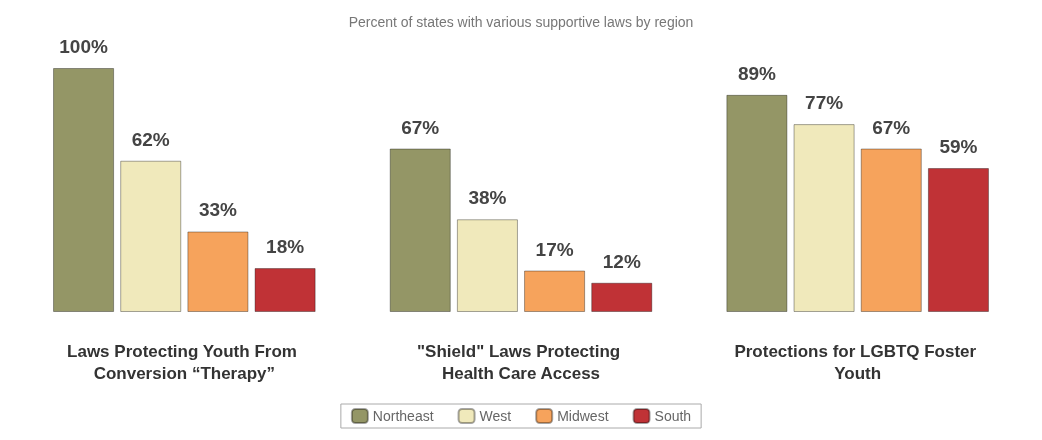  I want to click on legend-label: Midwest, so click(583, 416).